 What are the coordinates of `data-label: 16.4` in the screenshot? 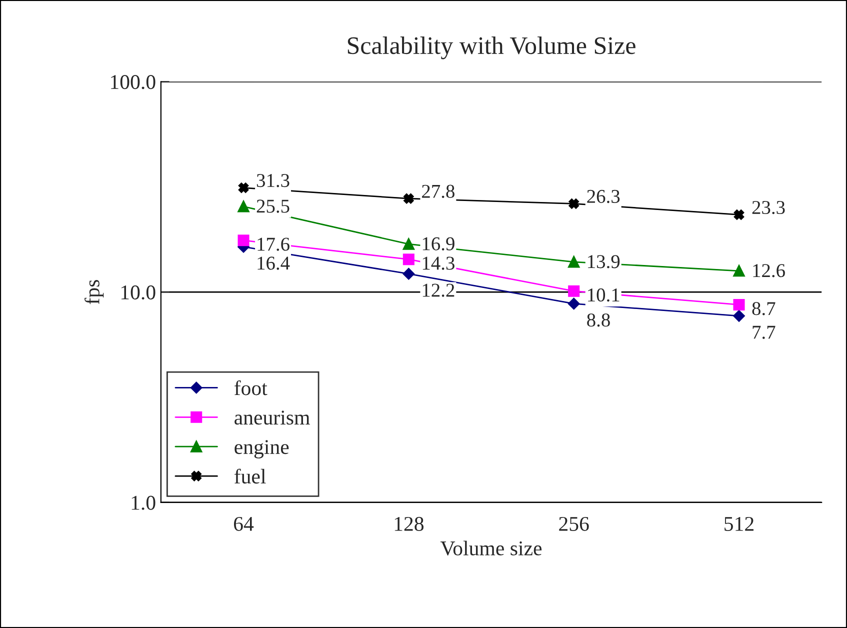 It's located at (274, 263).